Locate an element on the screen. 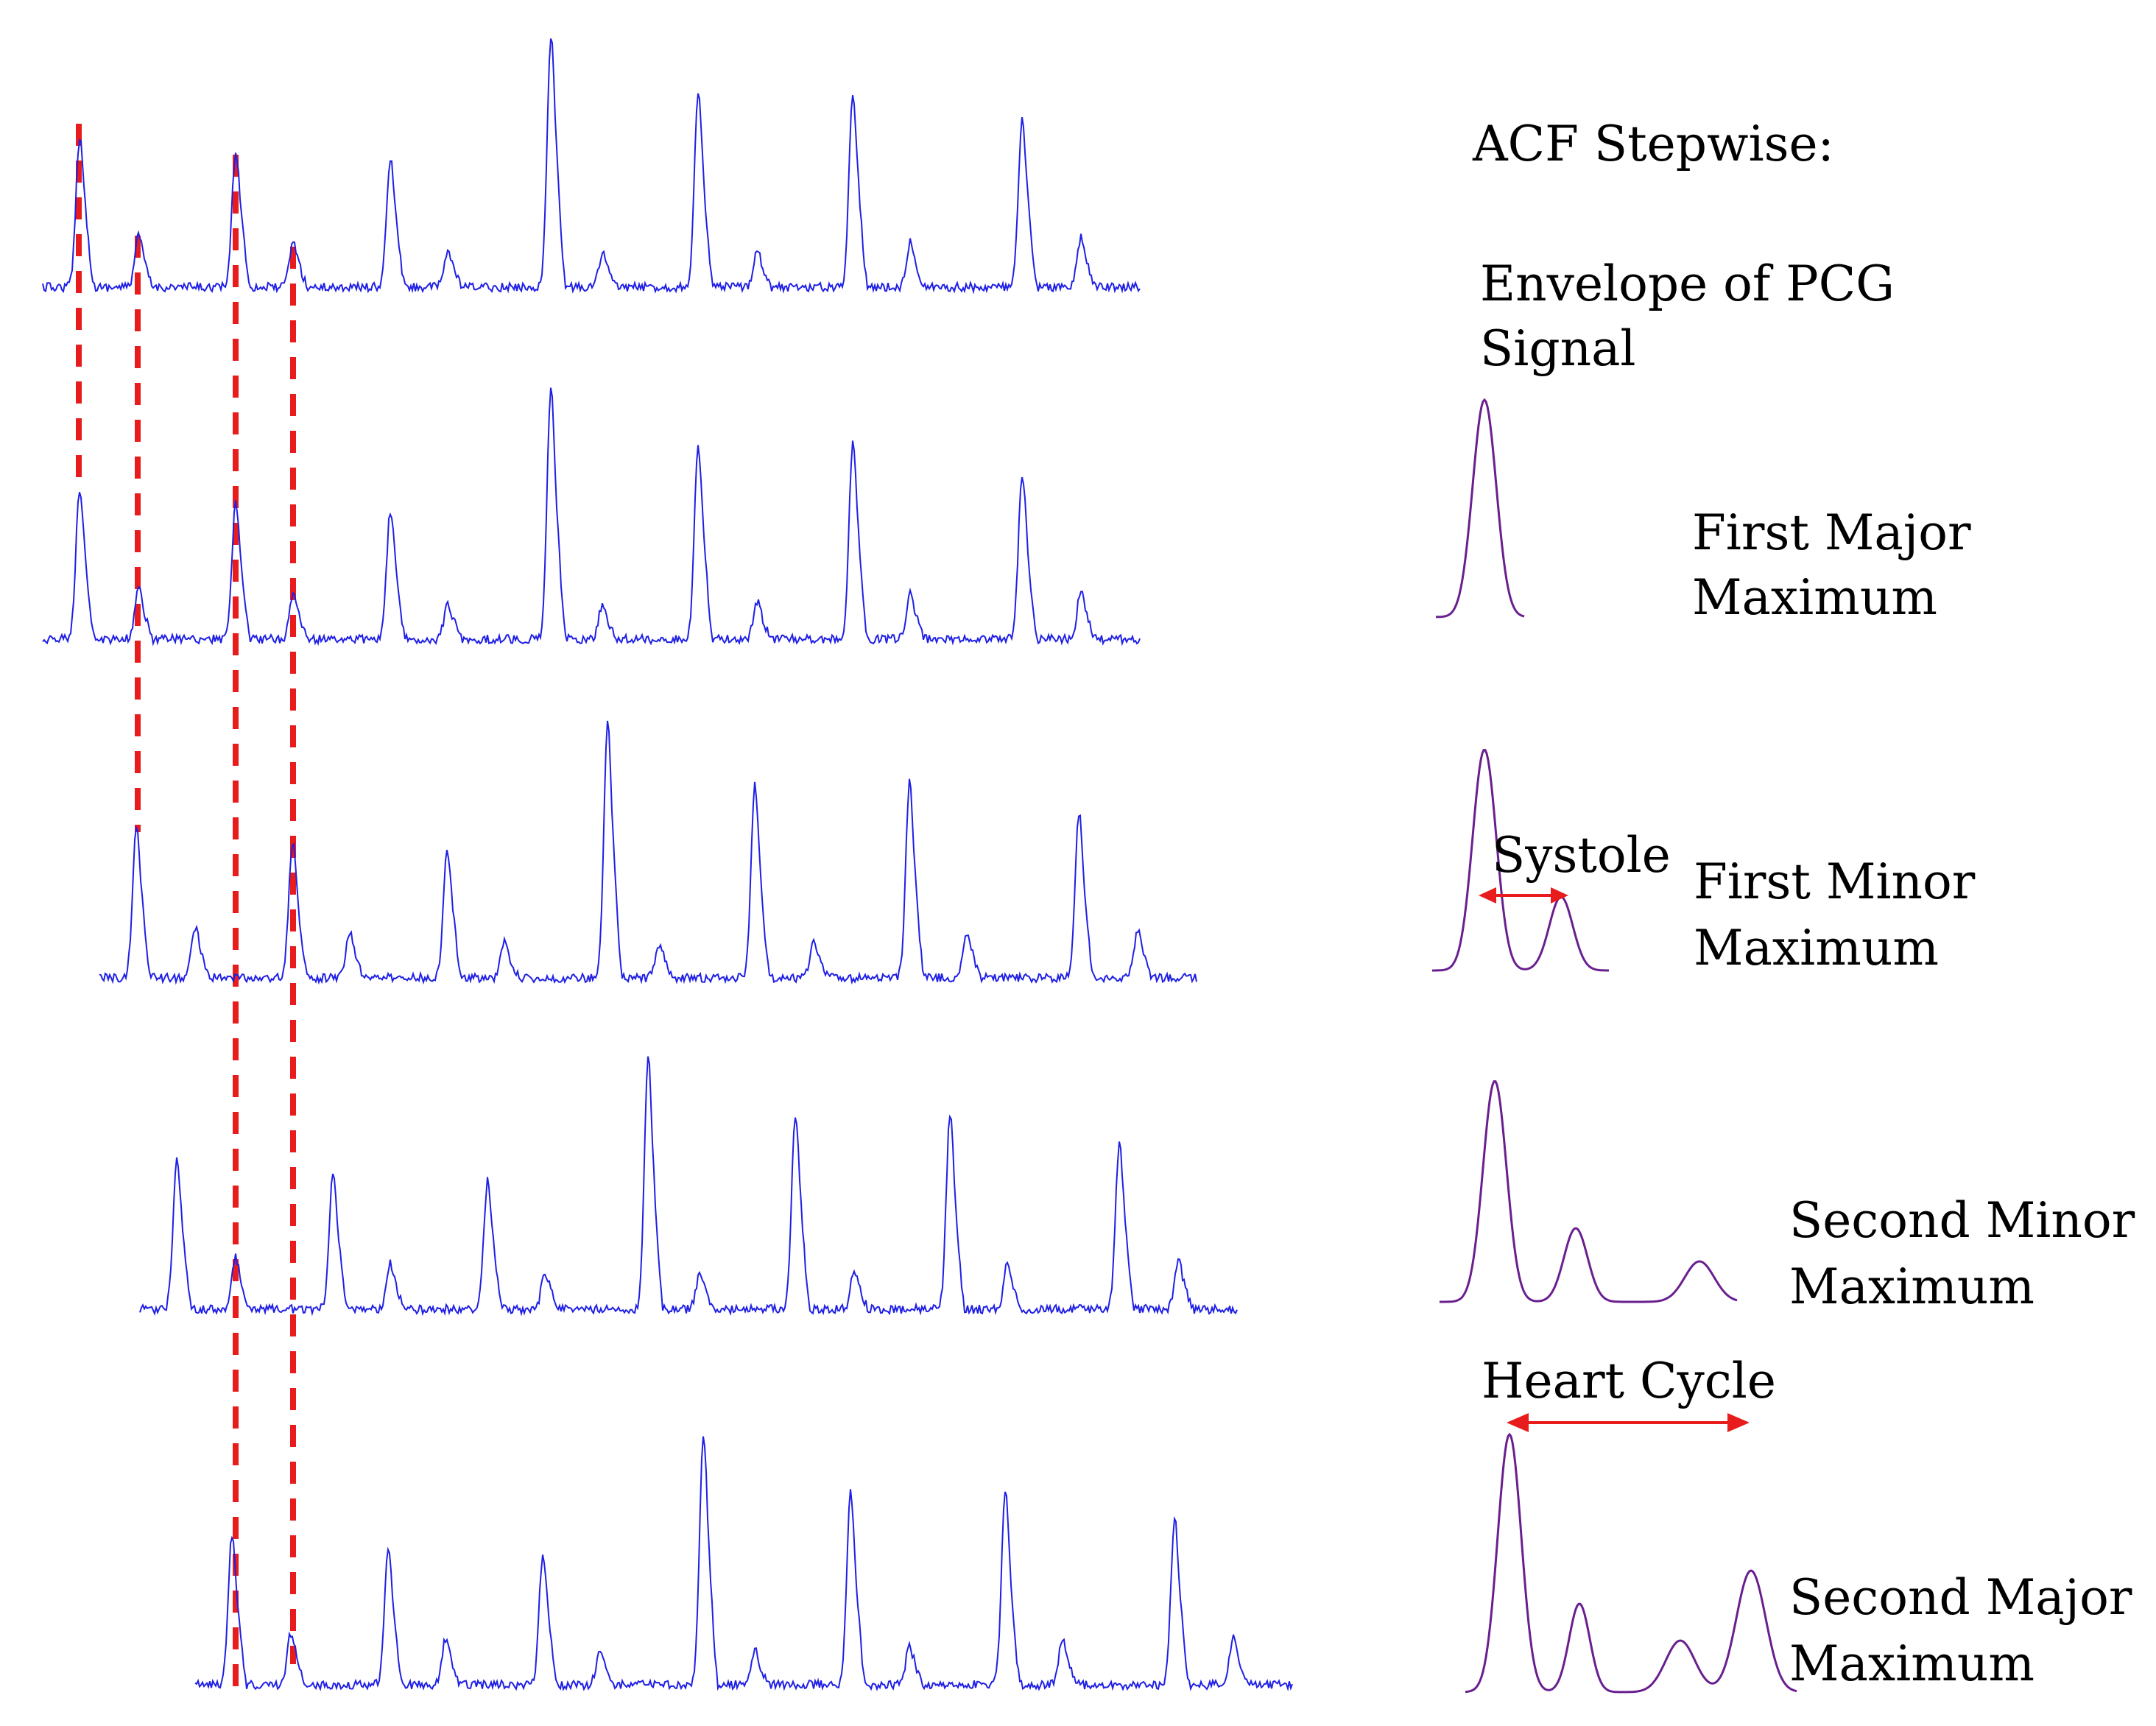  label-second-minor-line-2: Maximum is located at coordinates (1912, 1286).